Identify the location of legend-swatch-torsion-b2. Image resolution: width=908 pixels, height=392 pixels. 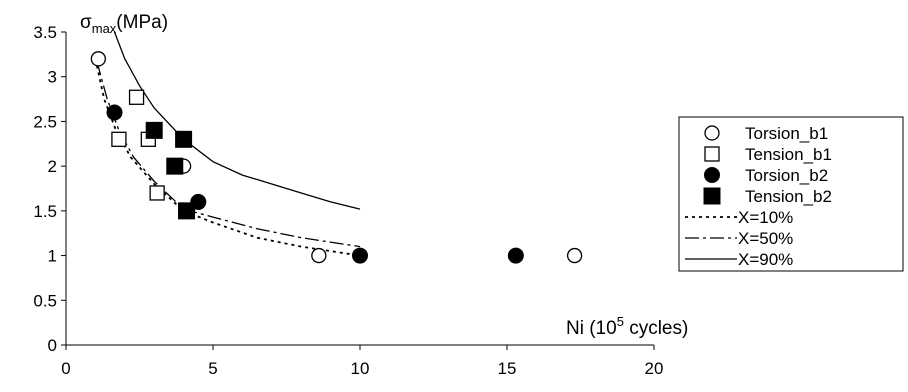
(712, 175).